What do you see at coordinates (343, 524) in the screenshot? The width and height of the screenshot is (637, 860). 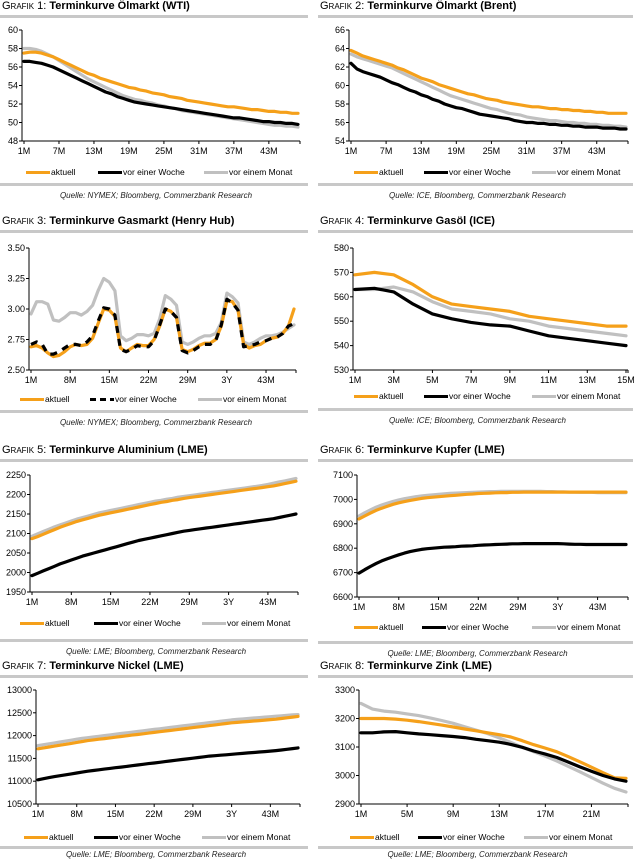 I see `y-tick-label: 6900` at bounding box center [343, 524].